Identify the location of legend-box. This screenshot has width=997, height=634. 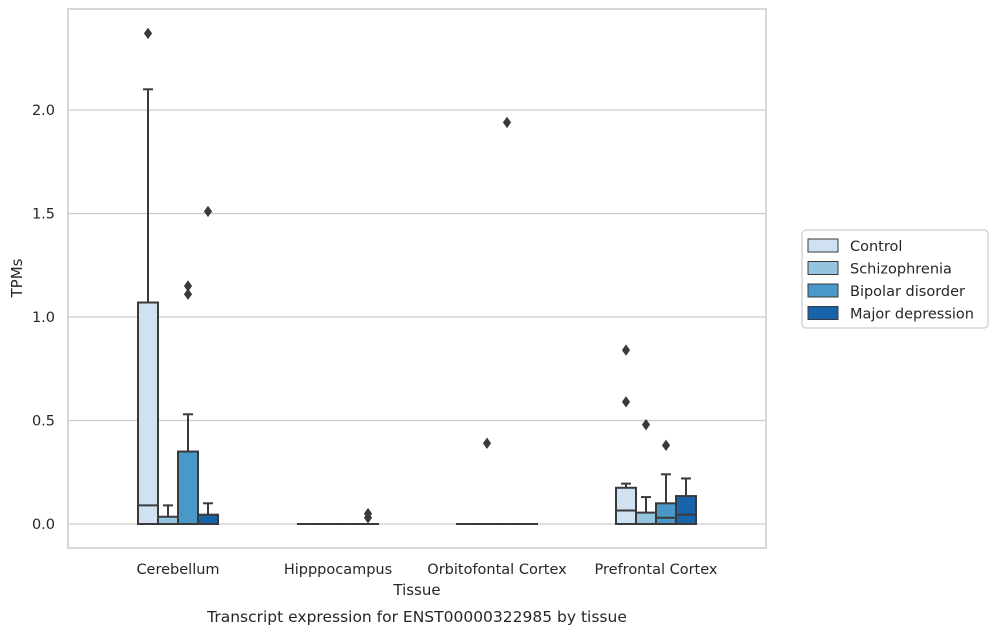
(895, 279).